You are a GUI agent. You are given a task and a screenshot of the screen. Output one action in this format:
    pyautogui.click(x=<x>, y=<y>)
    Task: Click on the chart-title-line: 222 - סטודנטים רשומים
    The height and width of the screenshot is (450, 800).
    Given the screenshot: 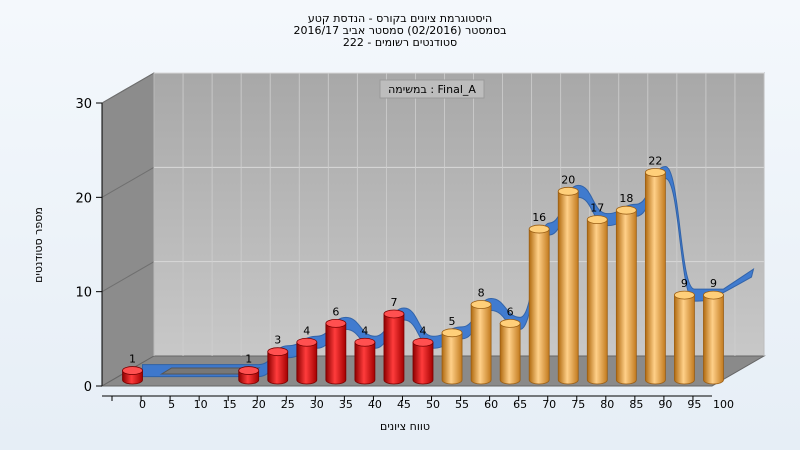 What is the action you would take?
    pyautogui.click(x=400, y=42)
    